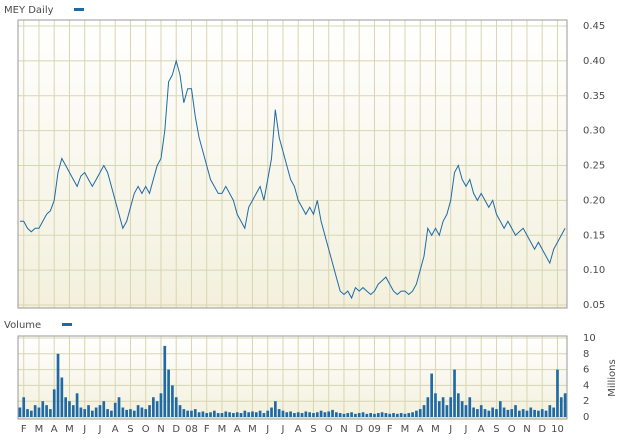 The image size is (621, 440). What do you see at coordinates (586, 417) in the screenshot?
I see `y-tick-label: 0` at bounding box center [586, 417].